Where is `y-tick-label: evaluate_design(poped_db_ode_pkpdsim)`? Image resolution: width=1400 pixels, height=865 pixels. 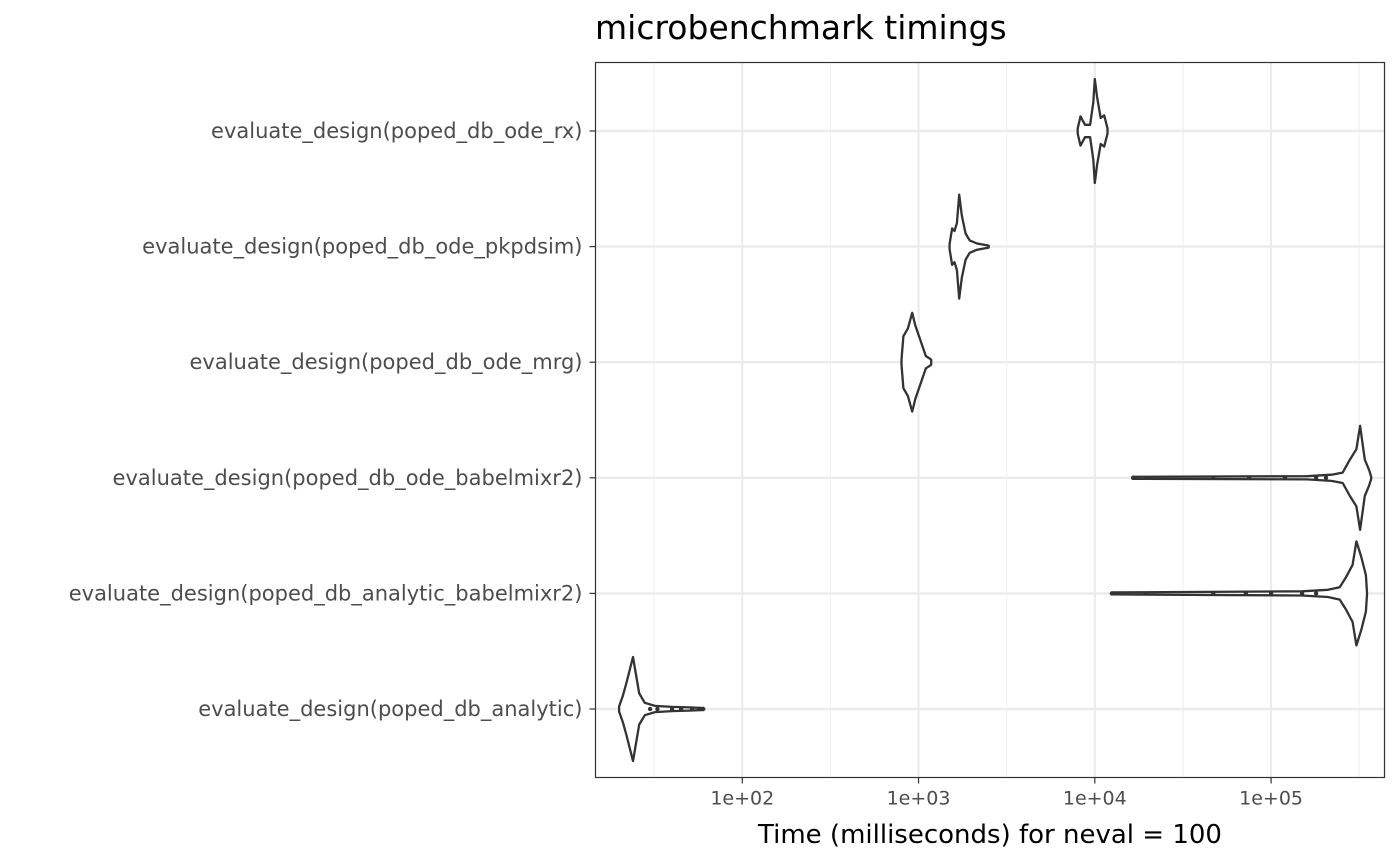
y-tick-label: evaluate_design(poped_db_ode_pkpdsim) is located at coordinates (362, 247).